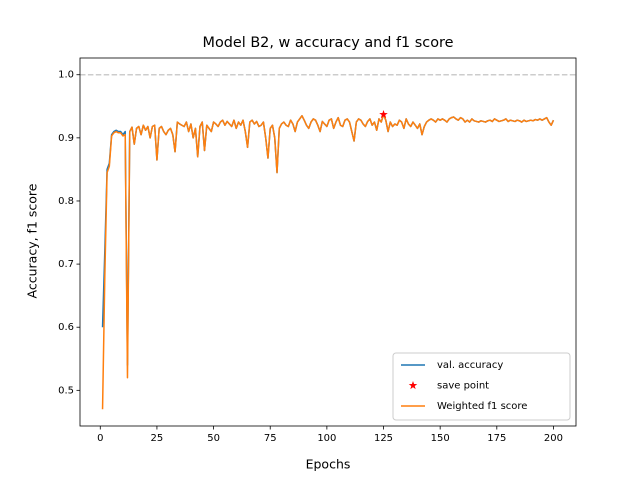 This screenshot has height=480, width=640. Describe the element at coordinates (66, 390) in the screenshot. I see `y-tick-label: 0.5` at that location.